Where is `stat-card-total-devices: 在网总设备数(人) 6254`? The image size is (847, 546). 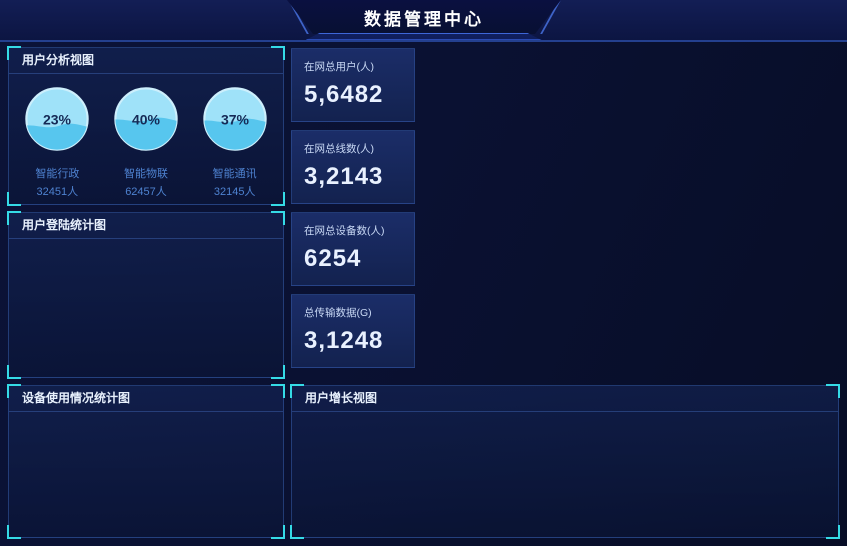
stat-card-total-devices: 在网总设备数(人) 6254 is located at coordinates (353, 249).